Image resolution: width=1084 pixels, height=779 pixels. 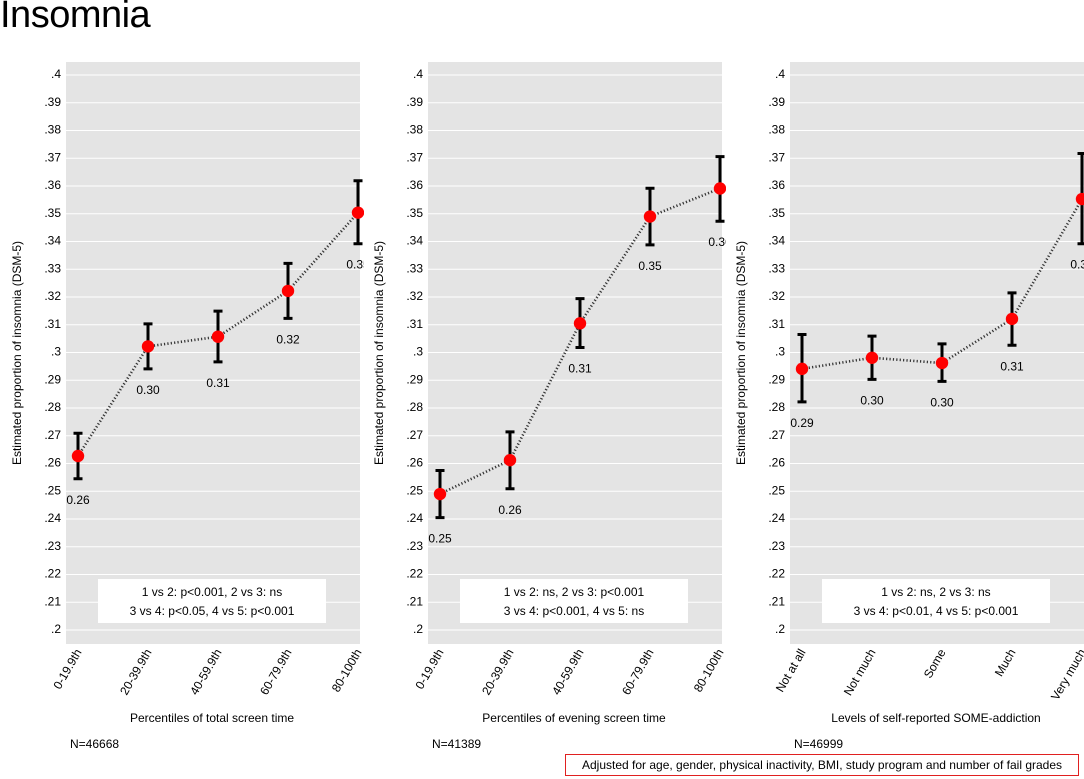 What do you see at coordinates (574, 718) in the screenshot?
I see `x-axis-label: Percentiles of evening screen time` at bounding box center [574, 718].